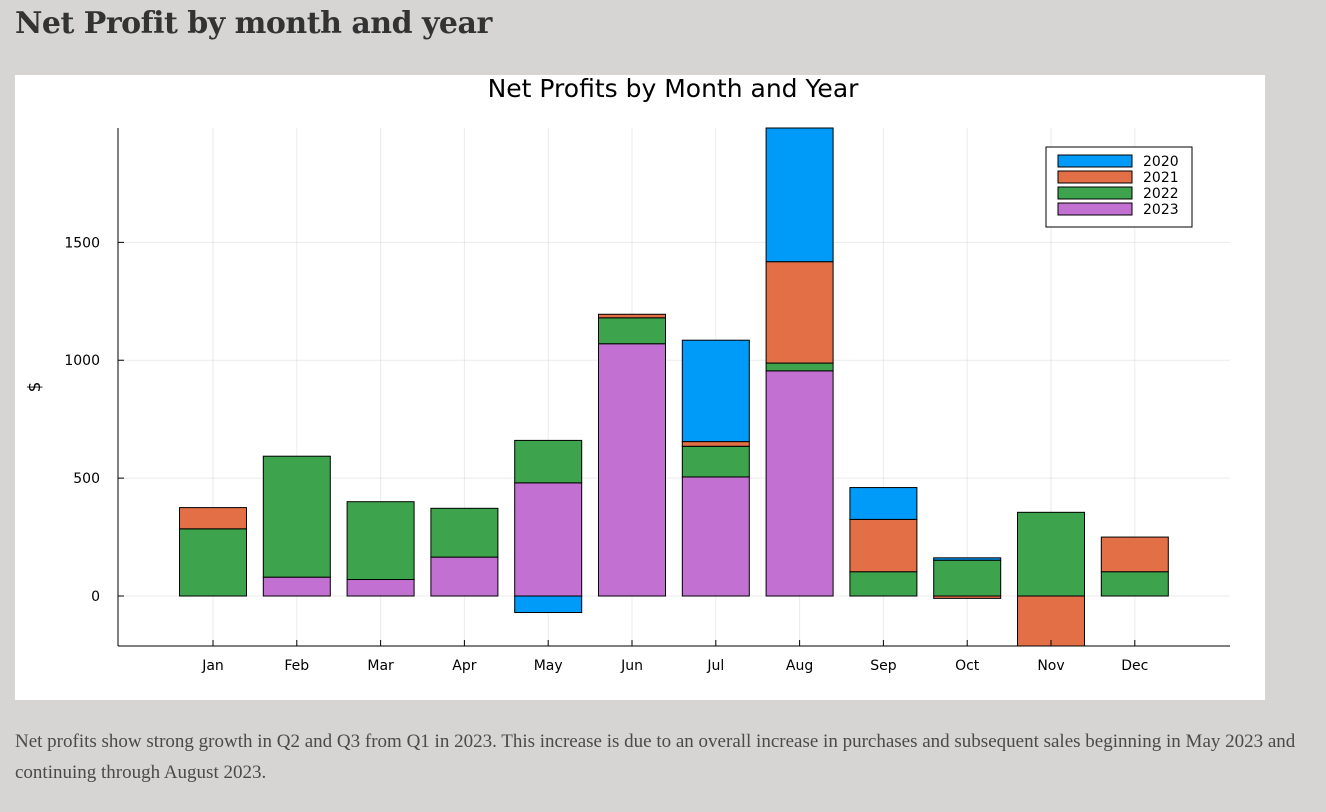 The width and height of the screenshot is (1326, 812). I want to click on bar-2021-aug, so click(799, 312).